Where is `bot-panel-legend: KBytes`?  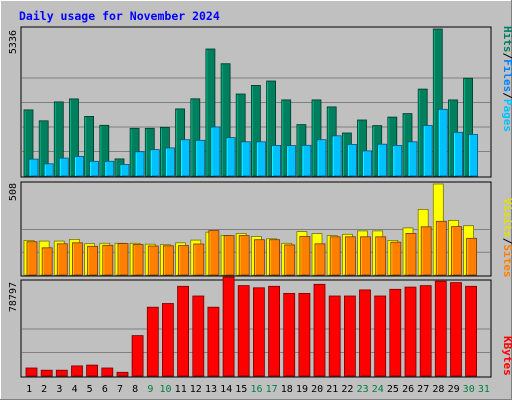 bot-panel-legend: KBytes is located at coordinates (506, 356).